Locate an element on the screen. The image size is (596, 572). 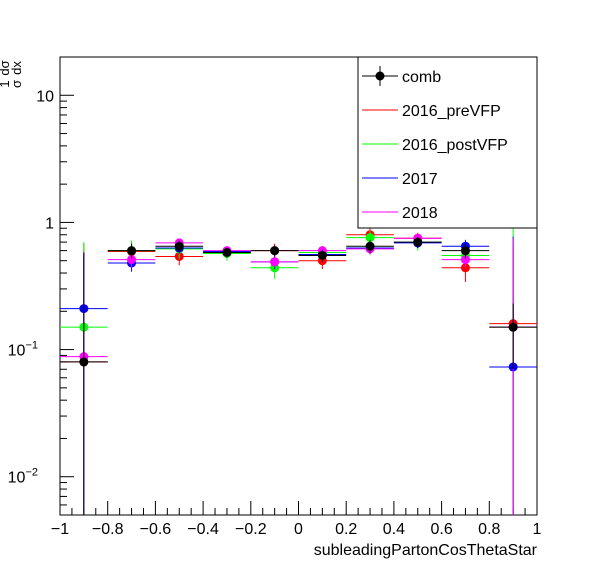
legend-box is located at coordinates (447, 142).